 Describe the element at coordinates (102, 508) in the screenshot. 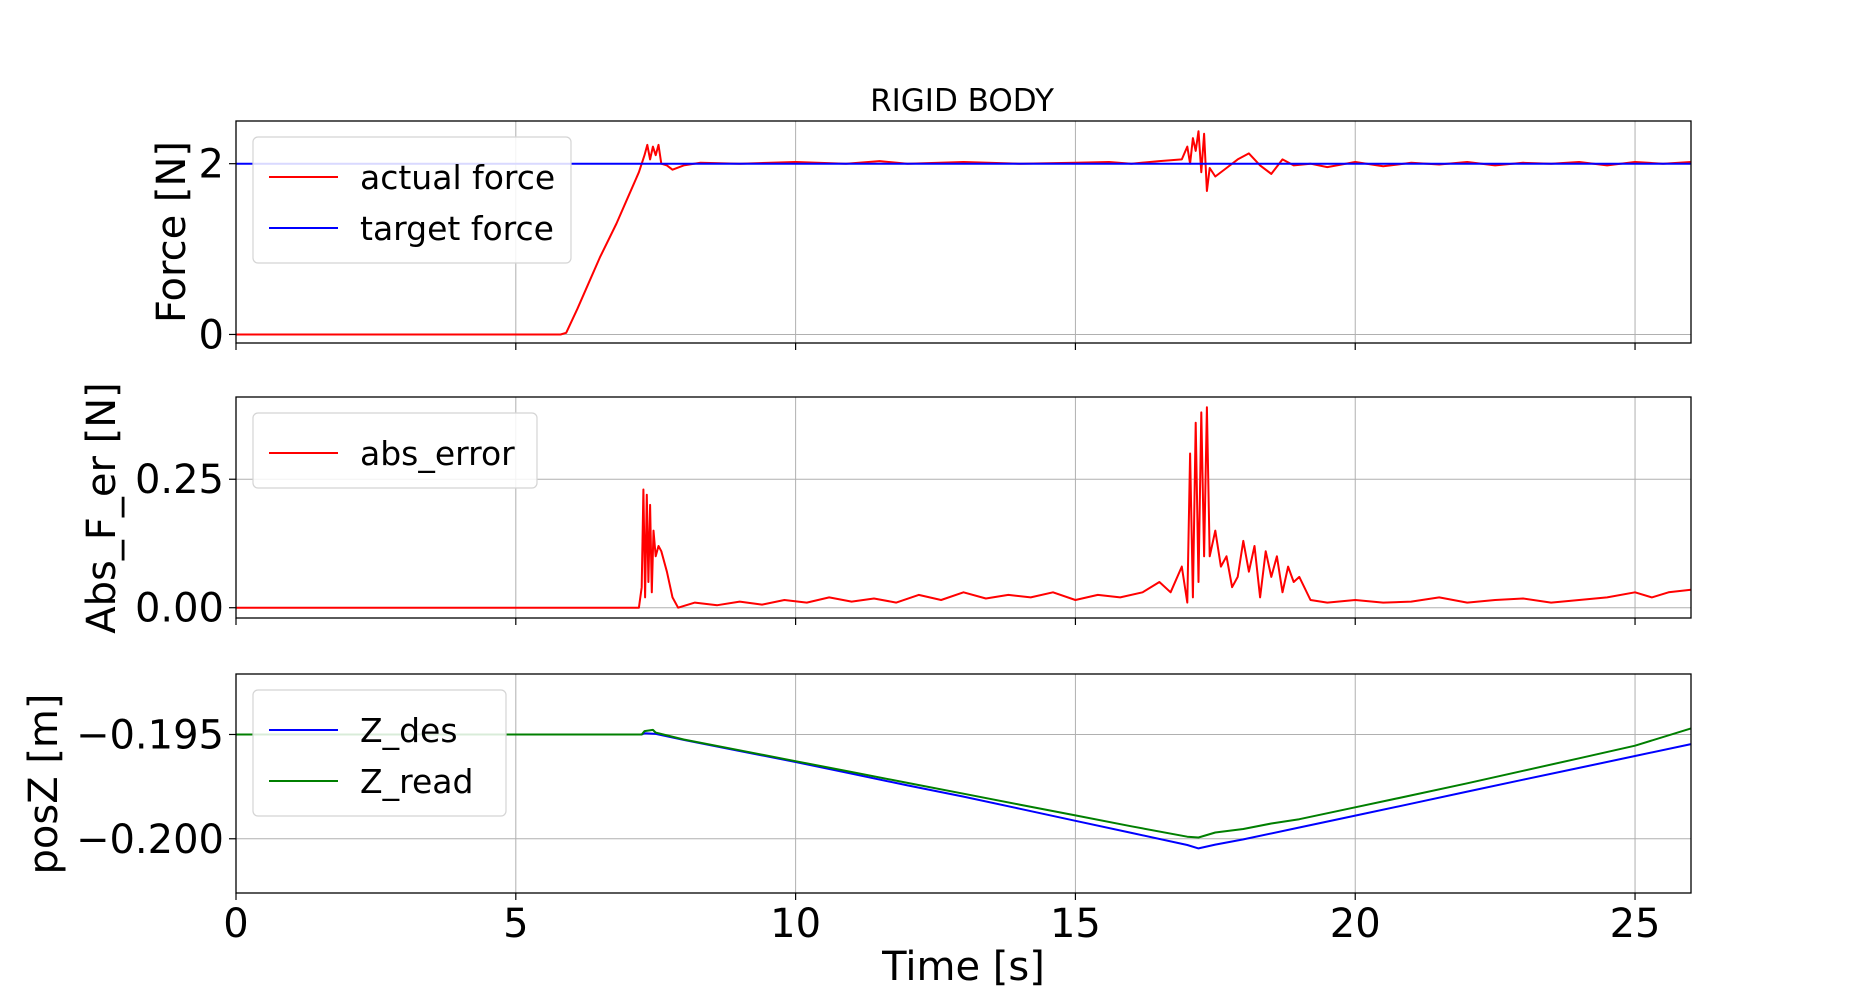

I see `y-axis-label: Abs_F_er [N]` at that location.